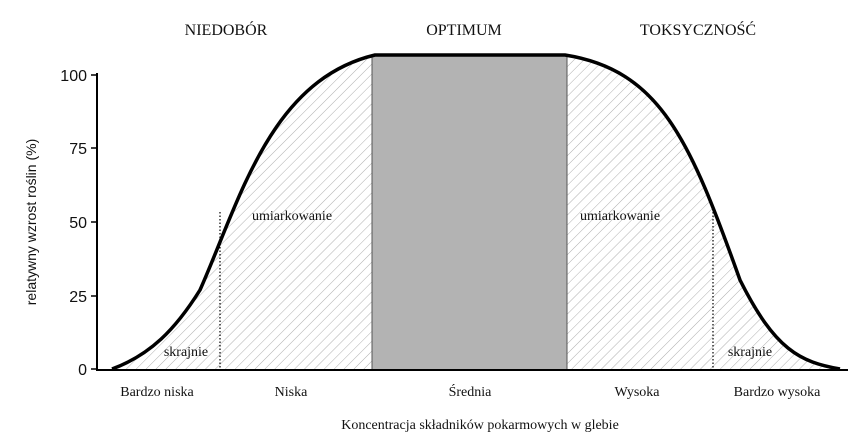 The height and width of the screenshot is (443, 850). Describe the element at coordinates (777, 392) in the screenshot. I see `x-category-label: Bardzo wysoka` at that location.